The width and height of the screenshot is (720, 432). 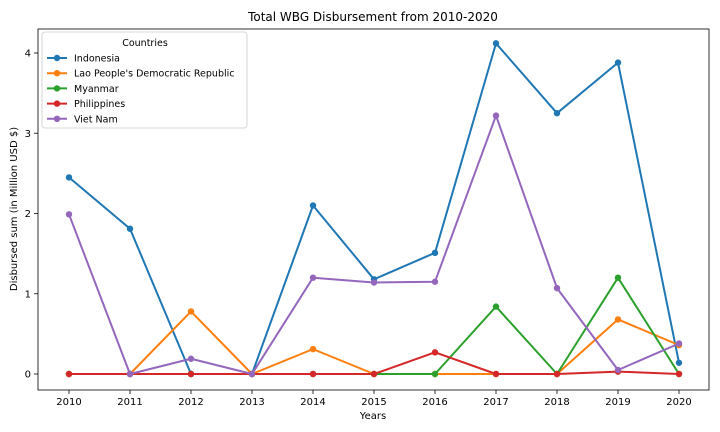 I want to click on x-tick-label: 2013, so click(x=251, y=402).